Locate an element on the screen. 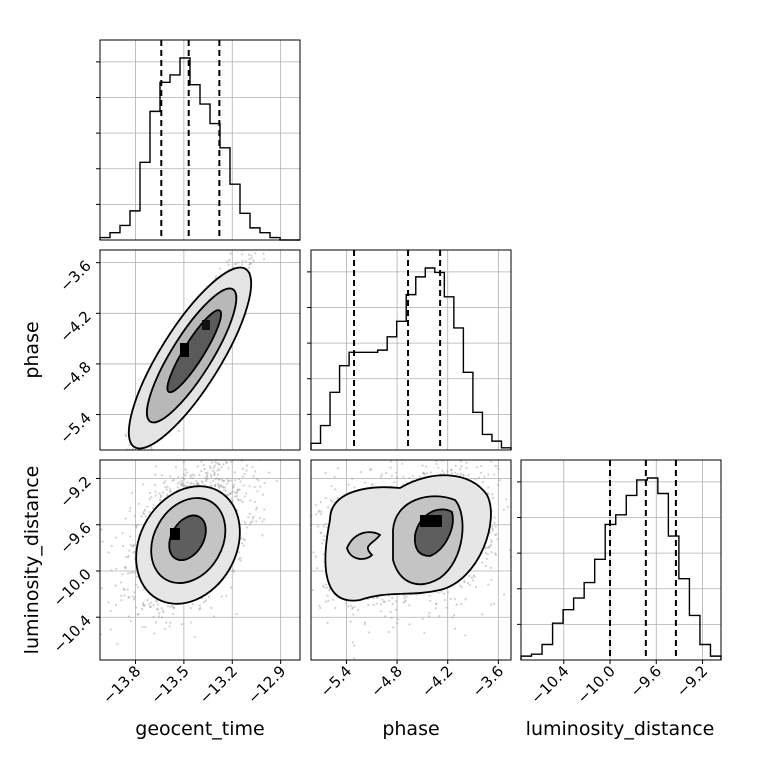 The width and height of the screenshot is (760, 760). panel-background is located at coordinates (621, 560).